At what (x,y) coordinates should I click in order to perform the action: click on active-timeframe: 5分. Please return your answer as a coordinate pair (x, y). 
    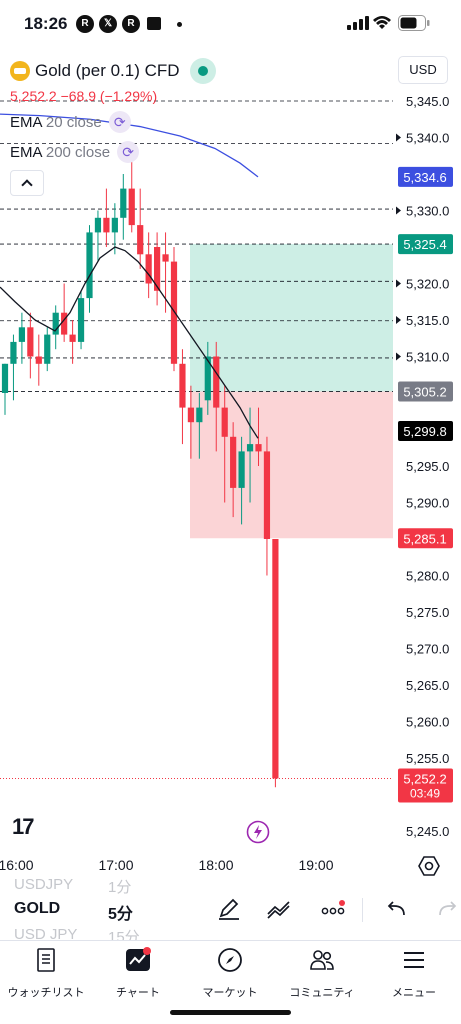
    Looking at the image, I should click on (120, 914).